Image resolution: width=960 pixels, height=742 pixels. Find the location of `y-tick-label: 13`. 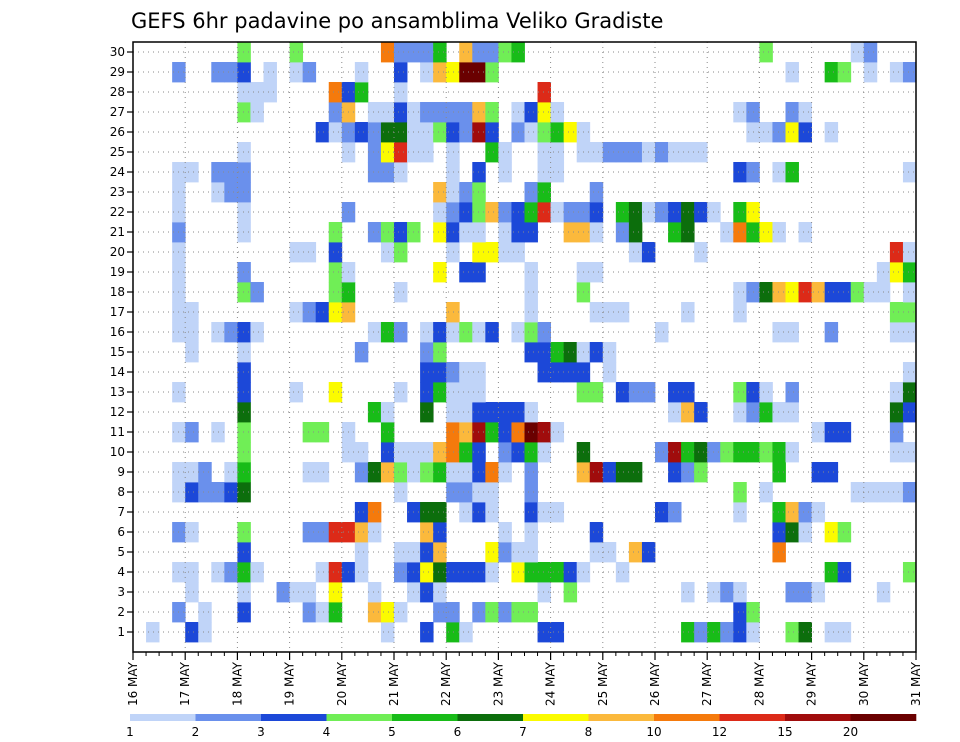

y-tick-label: 13 is located at coordinates (117, 392).